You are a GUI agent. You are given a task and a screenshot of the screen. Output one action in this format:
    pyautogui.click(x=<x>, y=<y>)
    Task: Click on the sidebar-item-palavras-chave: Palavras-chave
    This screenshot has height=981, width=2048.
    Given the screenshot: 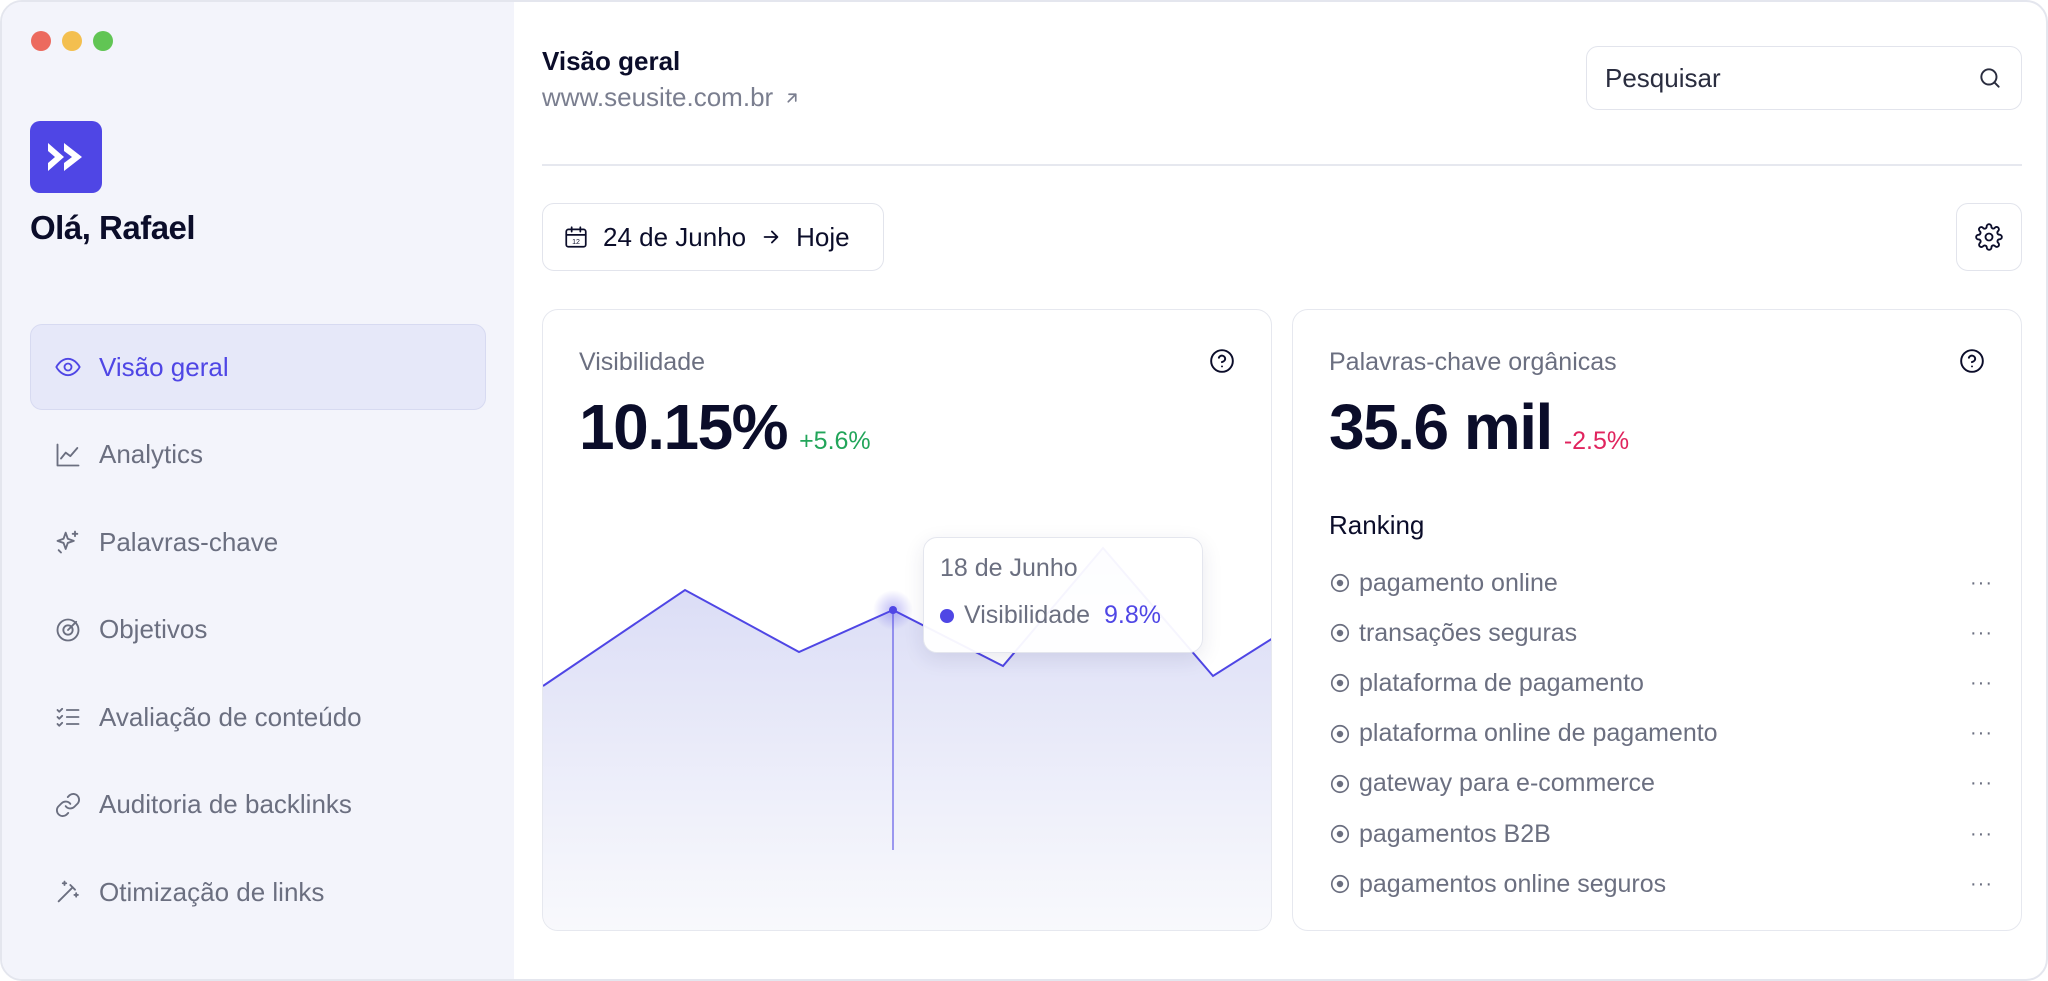 What is the action you would take?
    pyautogui.click(x=258, y=542)
    